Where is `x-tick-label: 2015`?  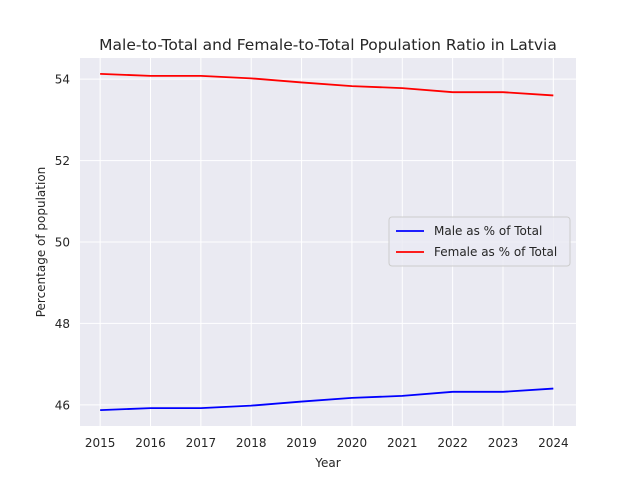
x-tick-label: 2015 is located at coordinates (100, 443).